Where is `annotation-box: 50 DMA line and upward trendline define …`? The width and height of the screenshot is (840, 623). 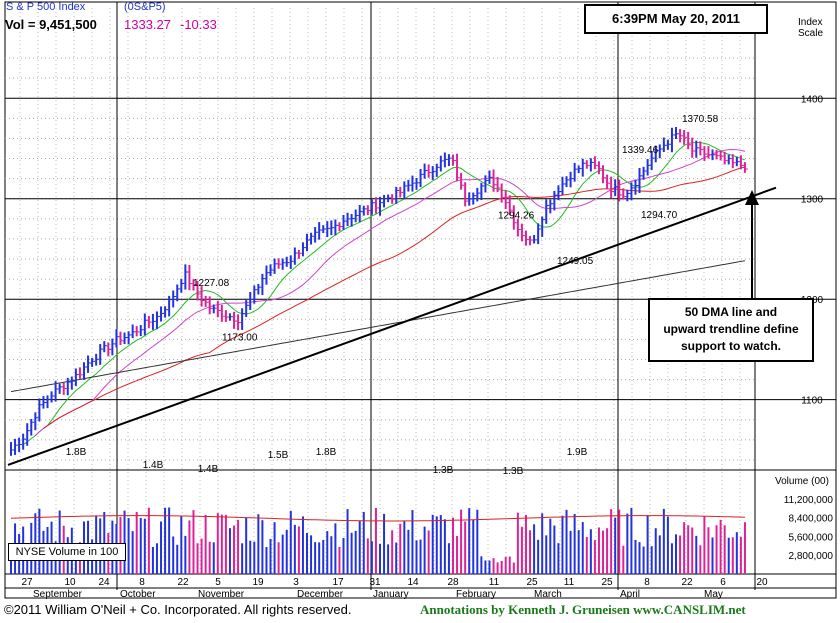
annotation-box: 50 DMA line and upward trendline define … is located at coordinates (731, 330).